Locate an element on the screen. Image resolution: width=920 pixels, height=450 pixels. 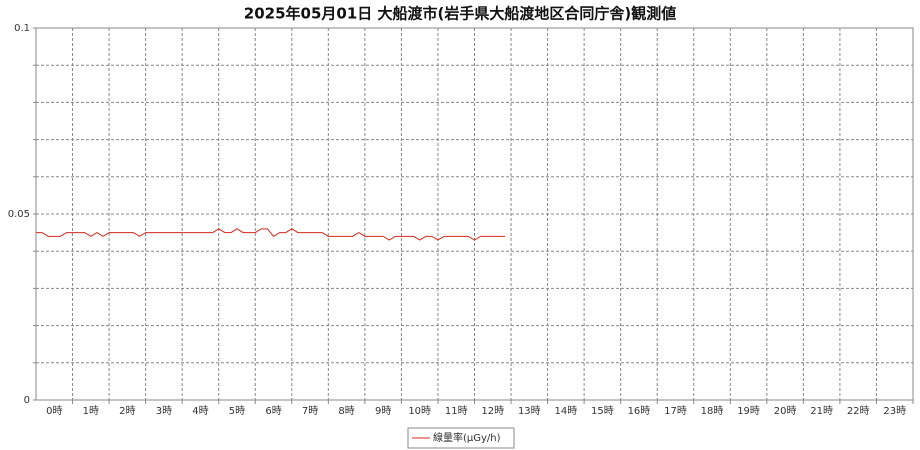
x-tick-label: 0時 is located at coordinates (54, 411).